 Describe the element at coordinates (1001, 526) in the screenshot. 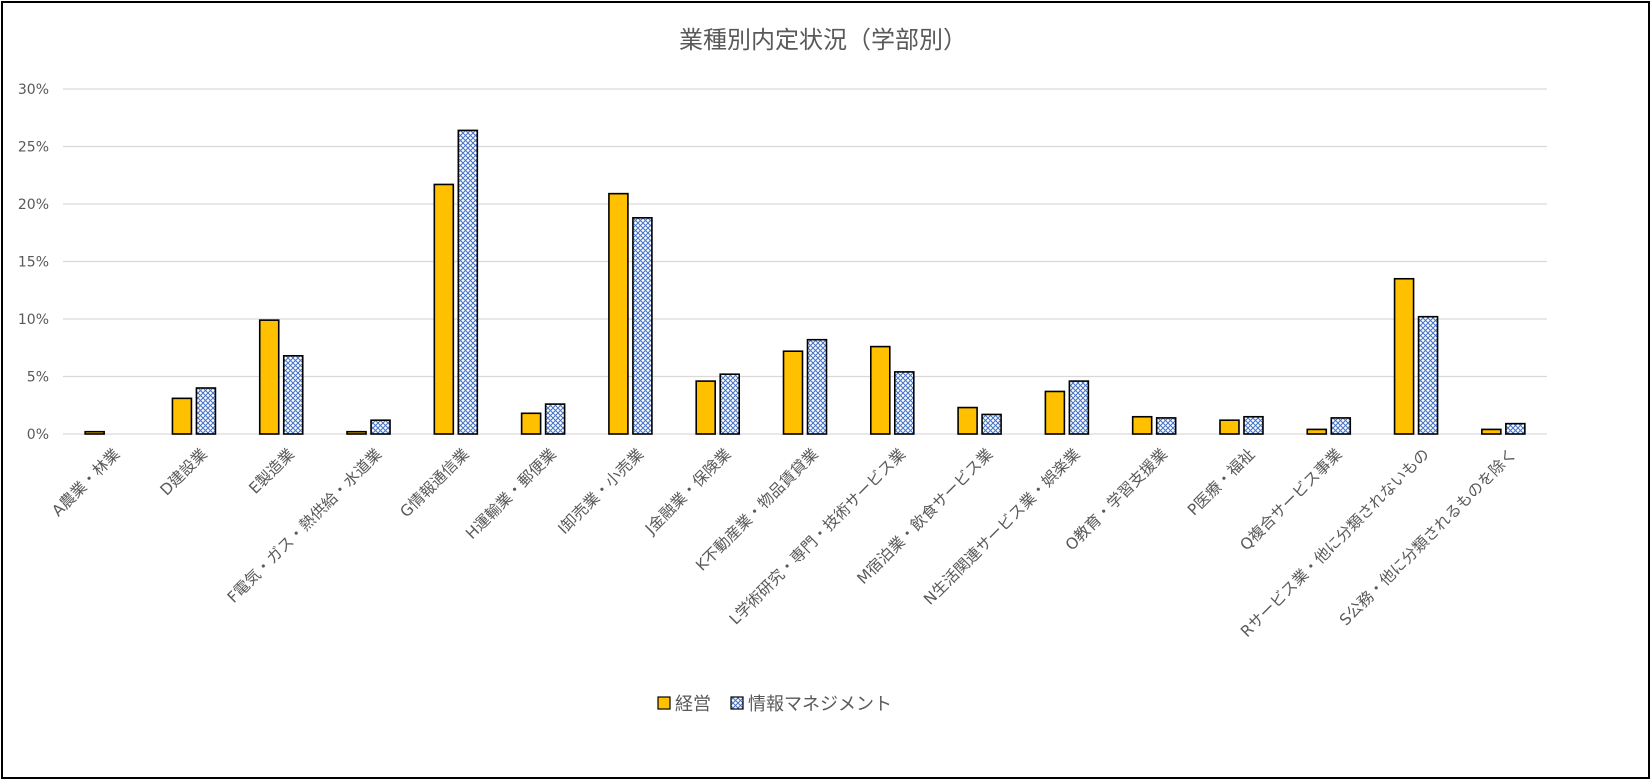

I see `x-tick-label: N生活関連サービス業・娯楽業` at that location.